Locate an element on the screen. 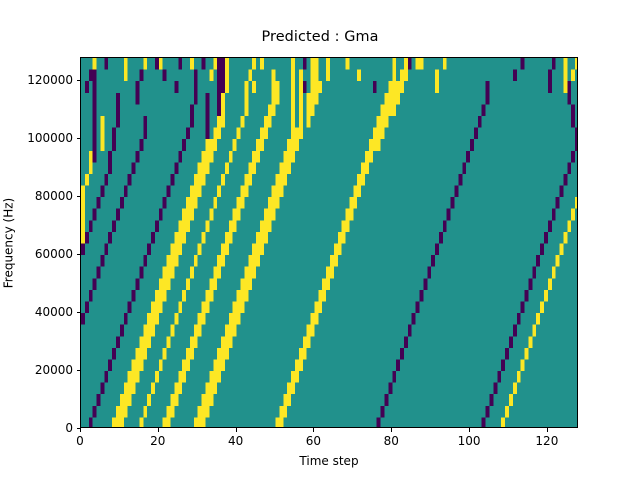  y-tick-label: 100000 is located at coordinates (50, 138).